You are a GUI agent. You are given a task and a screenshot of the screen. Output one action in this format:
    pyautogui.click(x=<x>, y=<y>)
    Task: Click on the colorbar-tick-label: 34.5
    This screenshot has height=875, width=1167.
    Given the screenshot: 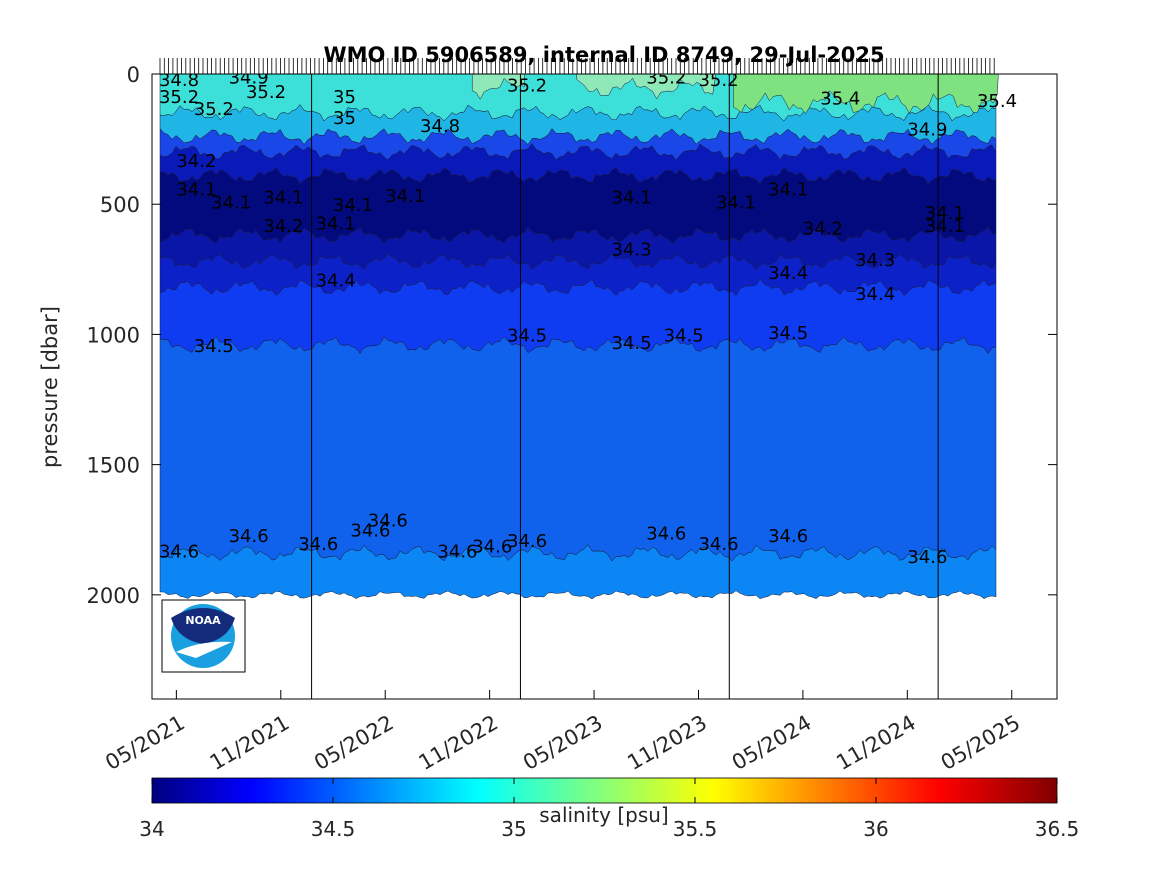 What is the action you would take?
    pyautogui.click(x=333, y=829)
    